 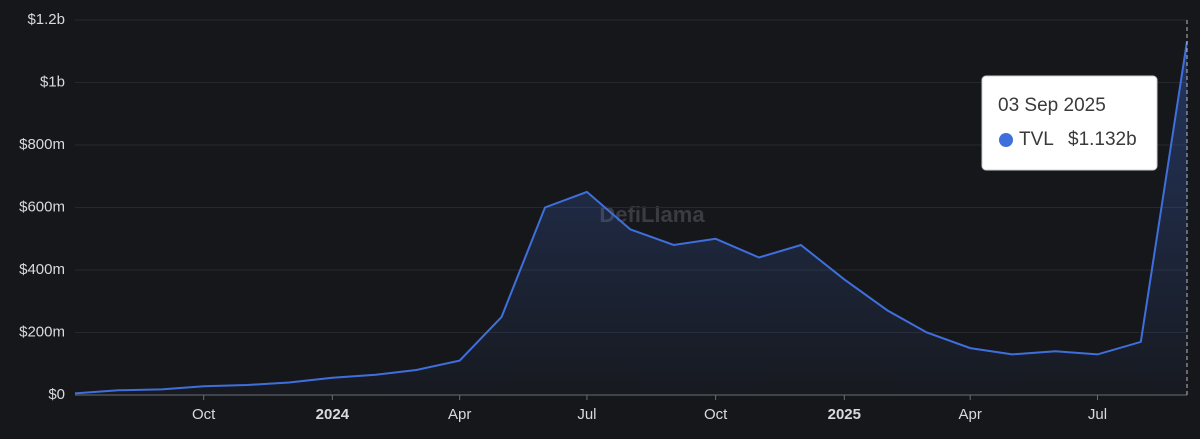 What do you see at coordinates (1102, 139) in the screenshot?
I see `tooltip-value: $1.132b` at bounding box center [1102, 139].